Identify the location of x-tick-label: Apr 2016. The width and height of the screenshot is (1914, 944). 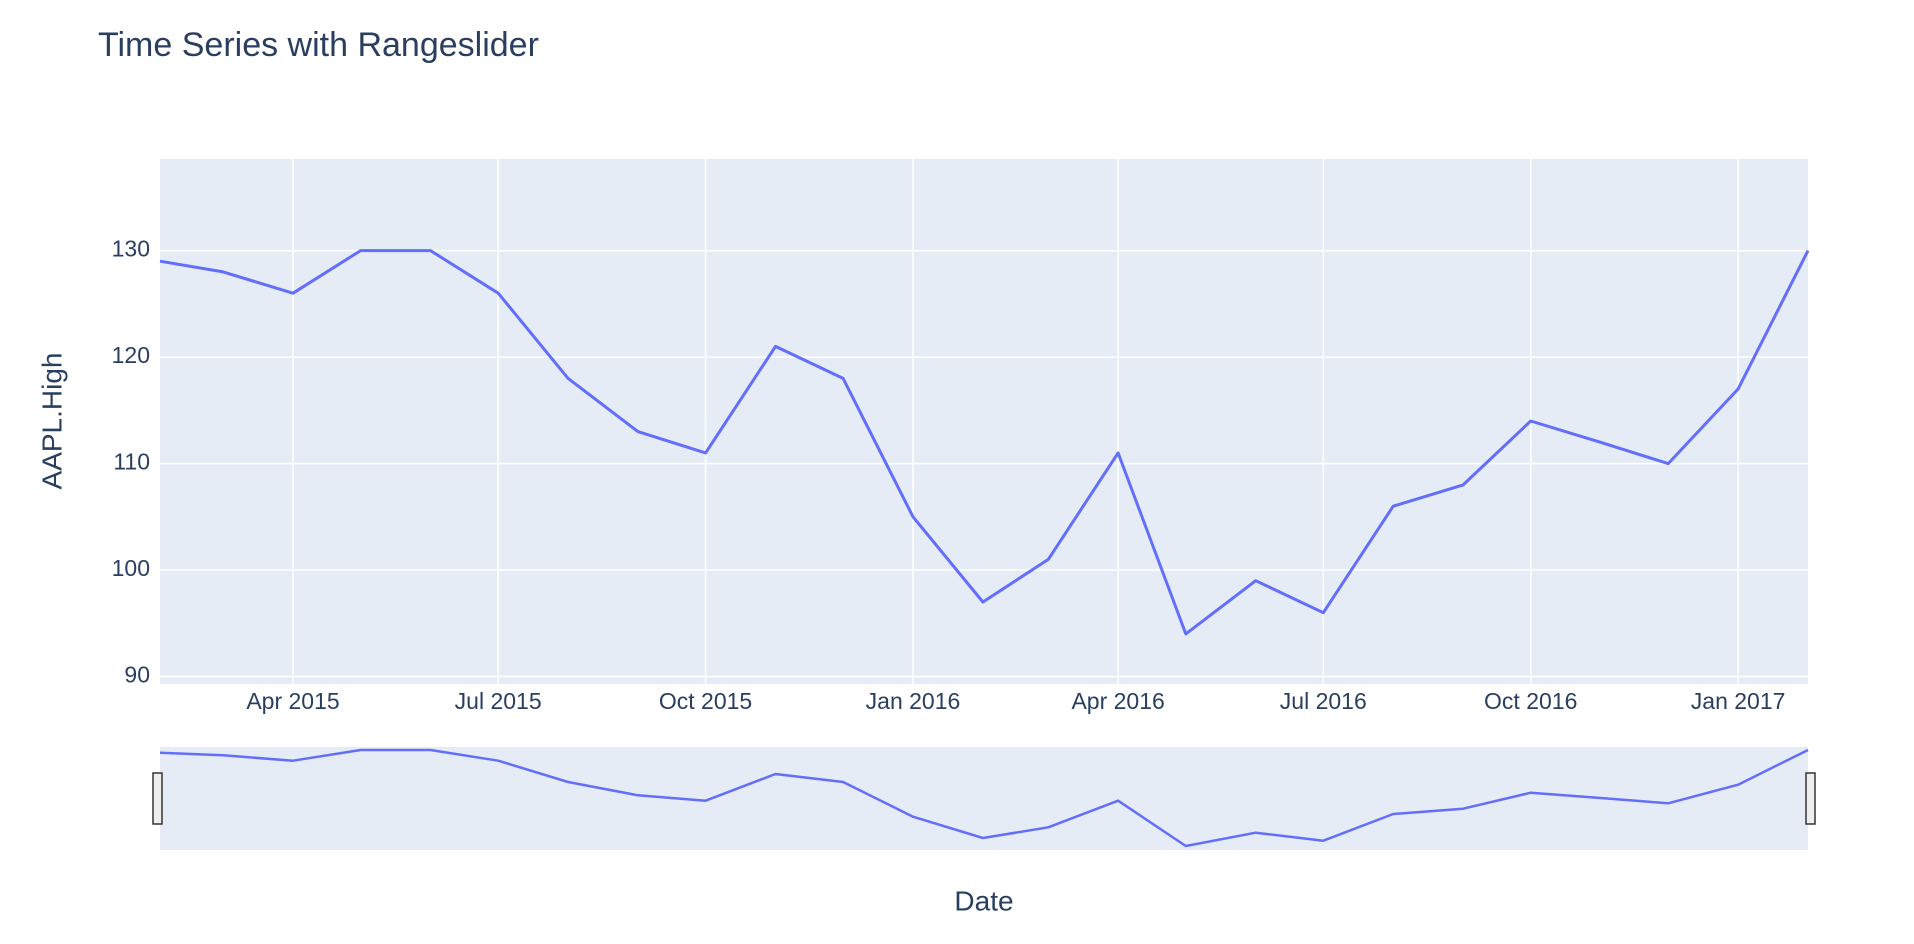
(1117, 701).